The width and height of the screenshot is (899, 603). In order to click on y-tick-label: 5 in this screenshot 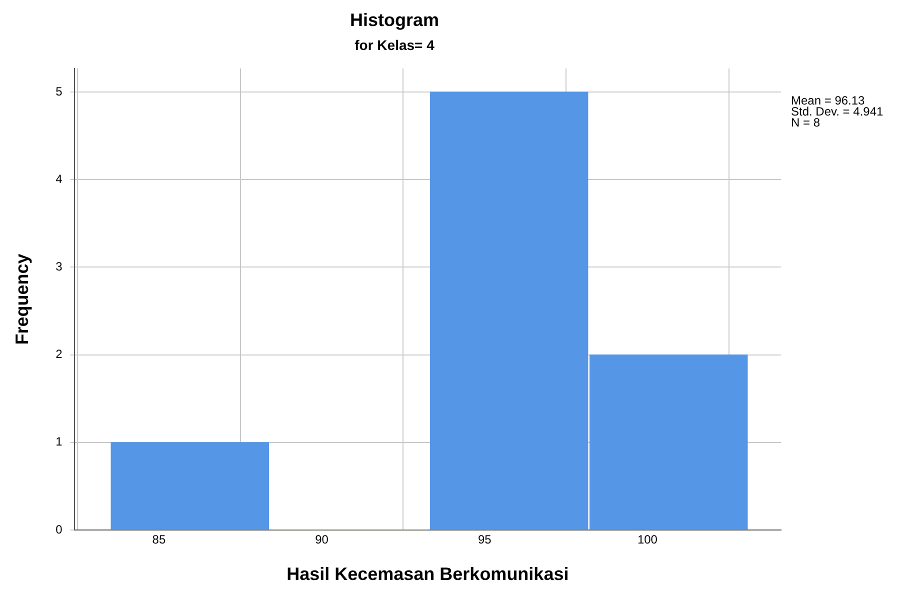, I will do `click(59, 91)`.